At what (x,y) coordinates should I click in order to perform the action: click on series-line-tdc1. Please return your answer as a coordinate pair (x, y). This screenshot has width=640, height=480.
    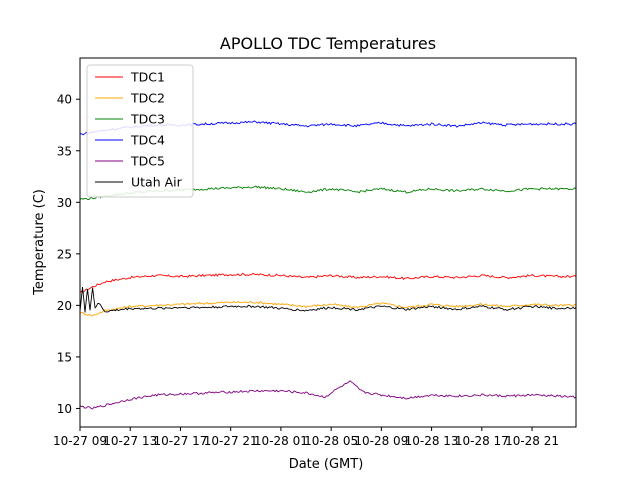
    Looking at the image, I should click on (328, 282).